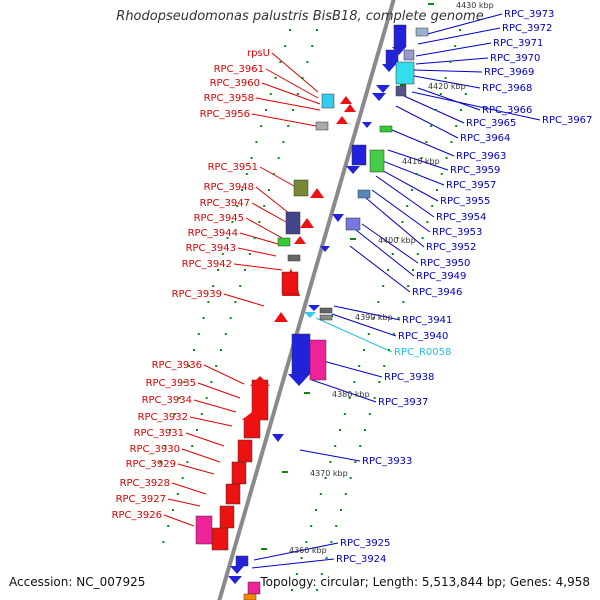 The width and height of the screenshot is (600, 600). I want to click on kbp-scale-label: 4390 kbp, so click(374, 317).